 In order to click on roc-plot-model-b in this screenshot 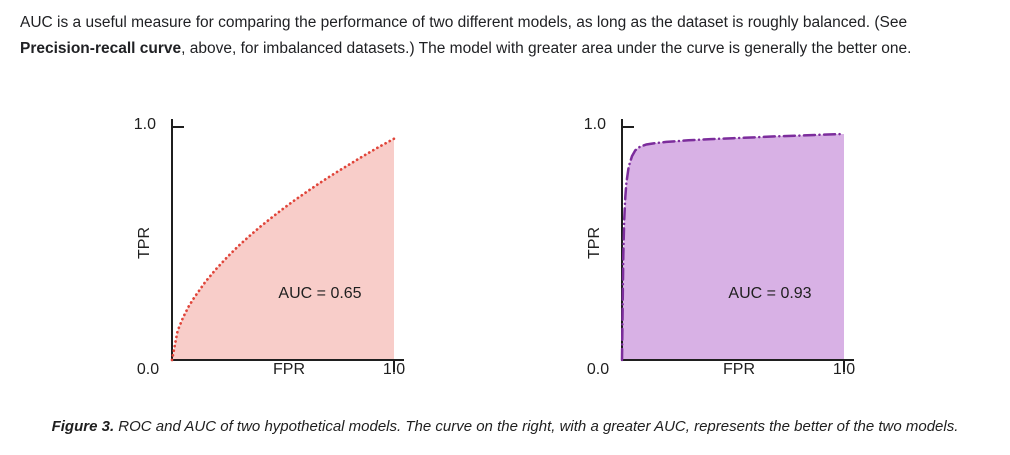, I will do `click(737, 245)`.